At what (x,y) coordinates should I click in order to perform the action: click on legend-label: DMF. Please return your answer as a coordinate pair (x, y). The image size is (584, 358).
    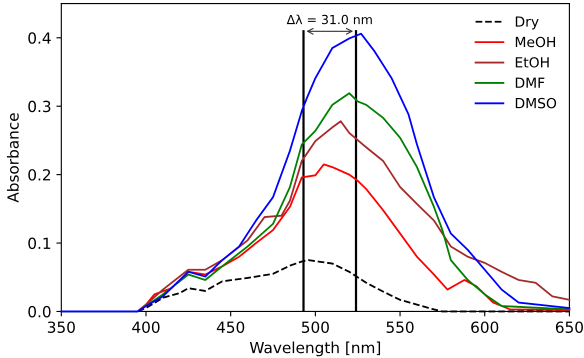
    Looking at the image, I should click on (530, 83).